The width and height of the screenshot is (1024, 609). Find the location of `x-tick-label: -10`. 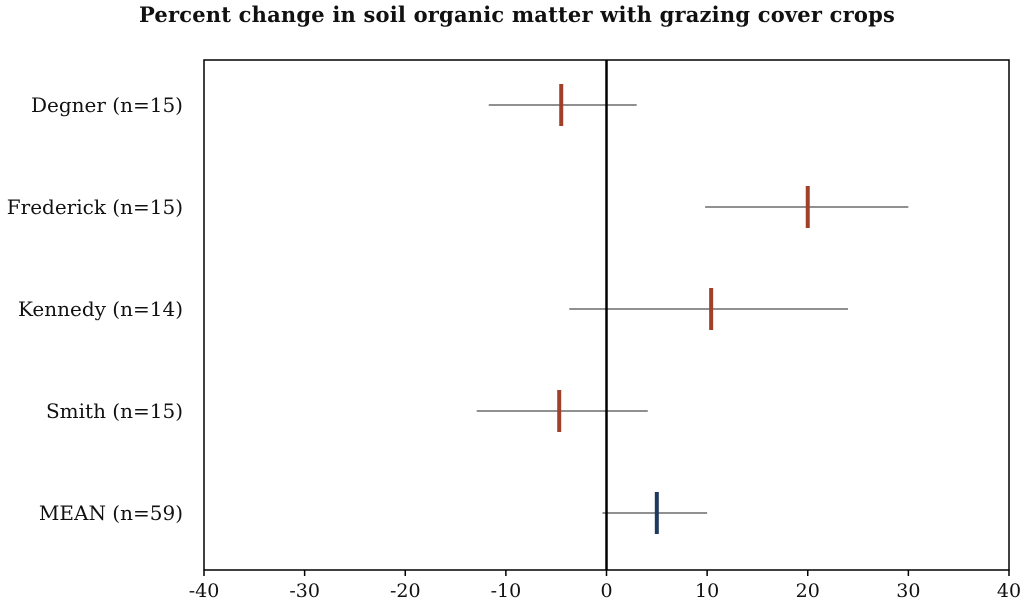

x-tick-label: -10 is located at coordinates (506, 591).